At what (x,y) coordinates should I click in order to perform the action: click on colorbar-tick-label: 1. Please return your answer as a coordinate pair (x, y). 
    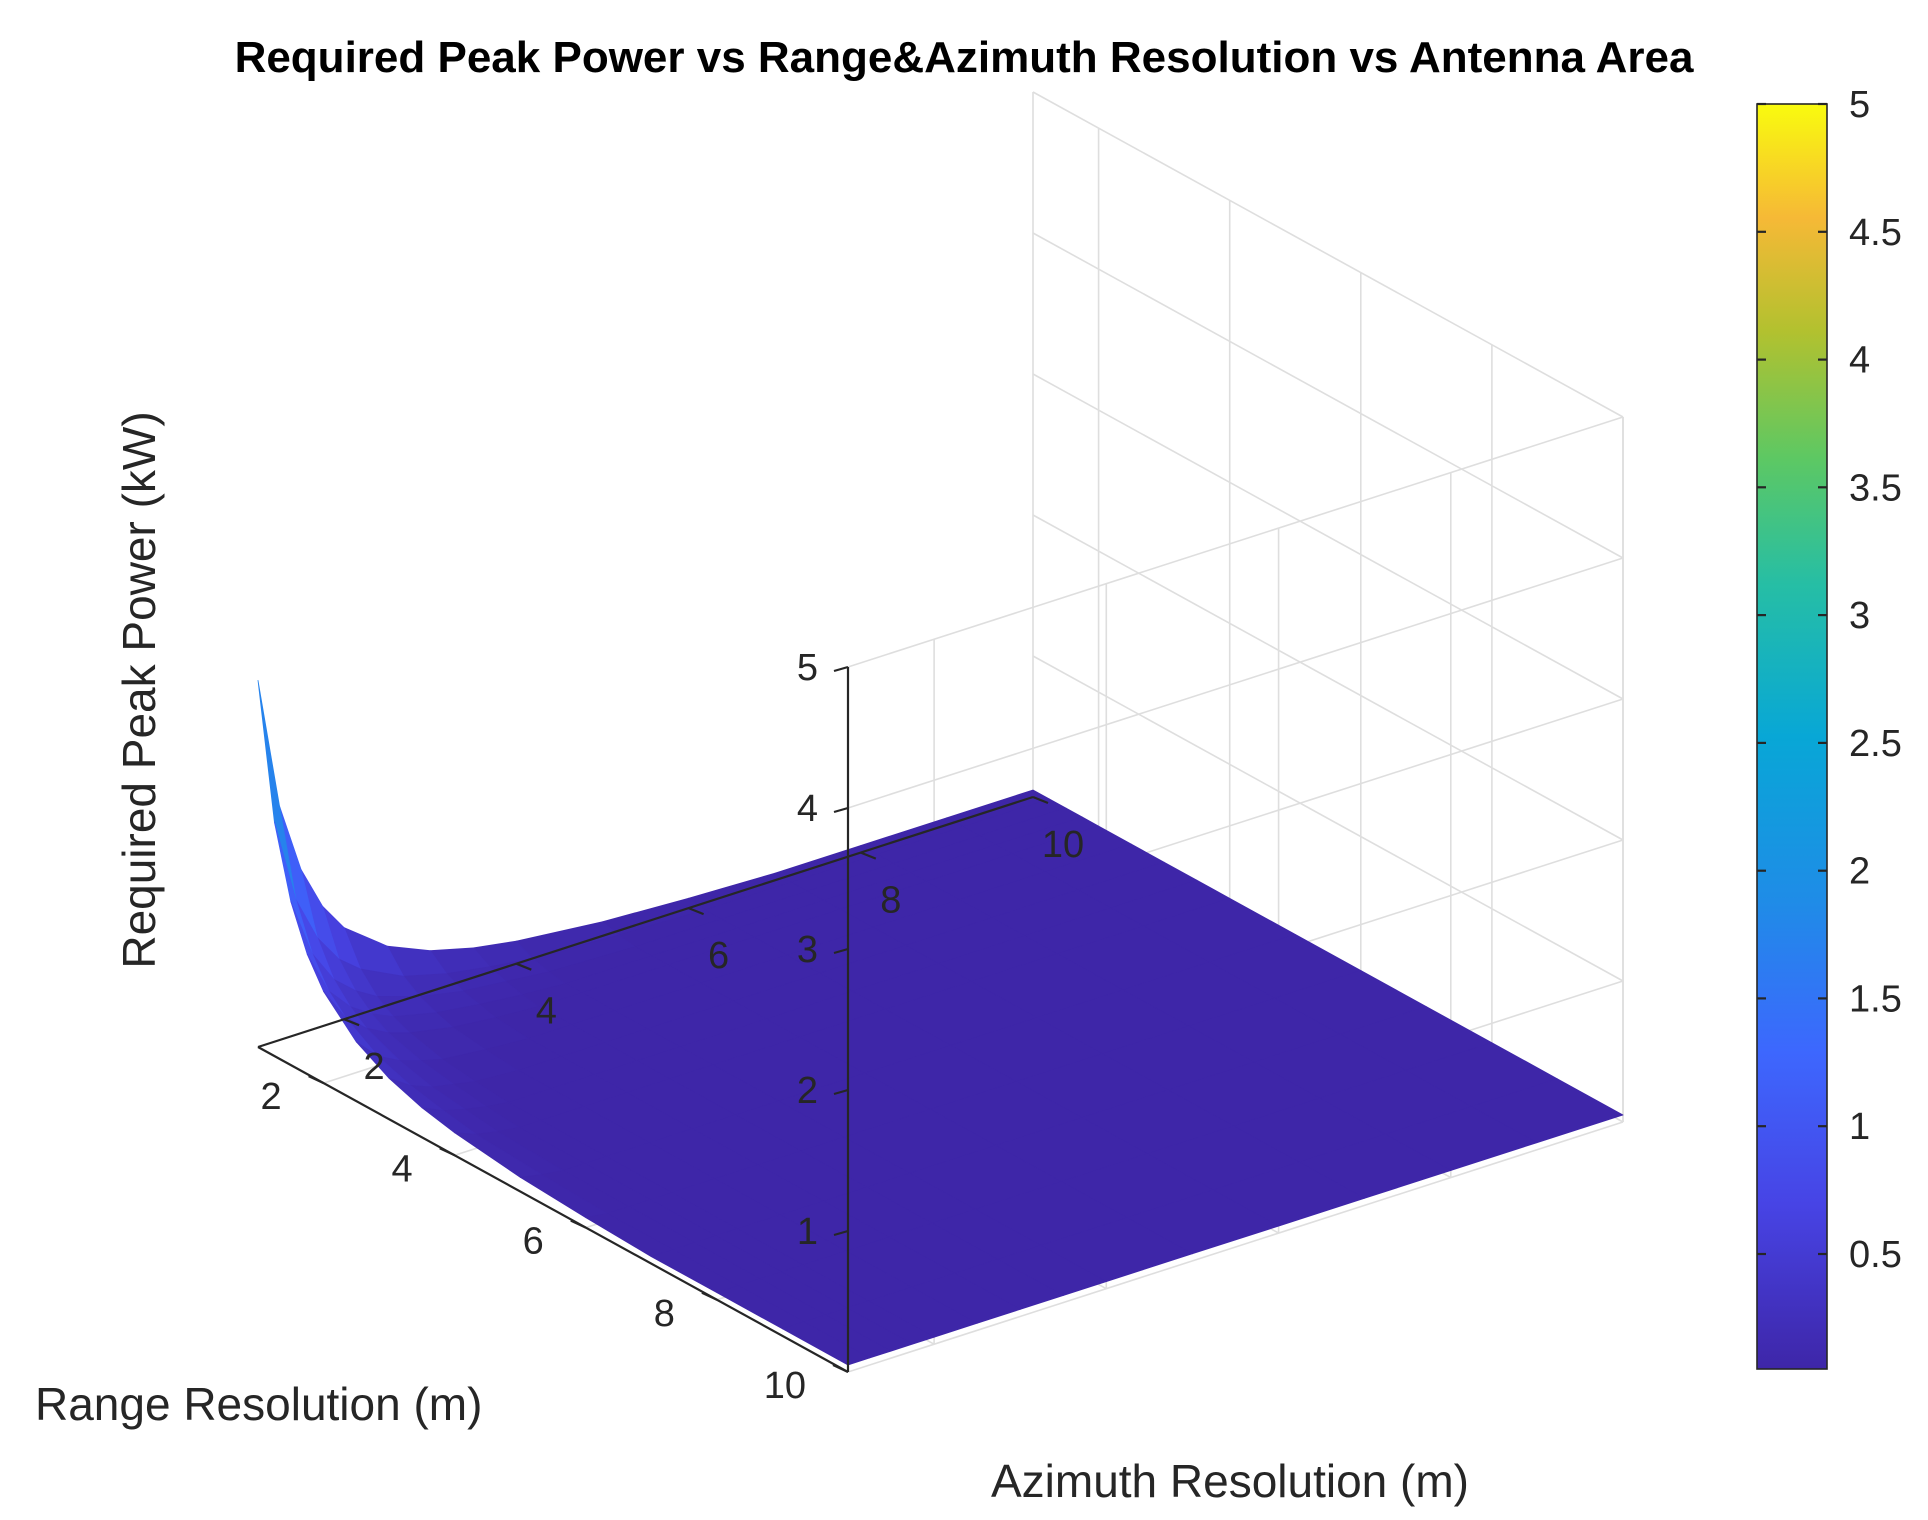
    Looking at the image, I should click on (1859, 1127).